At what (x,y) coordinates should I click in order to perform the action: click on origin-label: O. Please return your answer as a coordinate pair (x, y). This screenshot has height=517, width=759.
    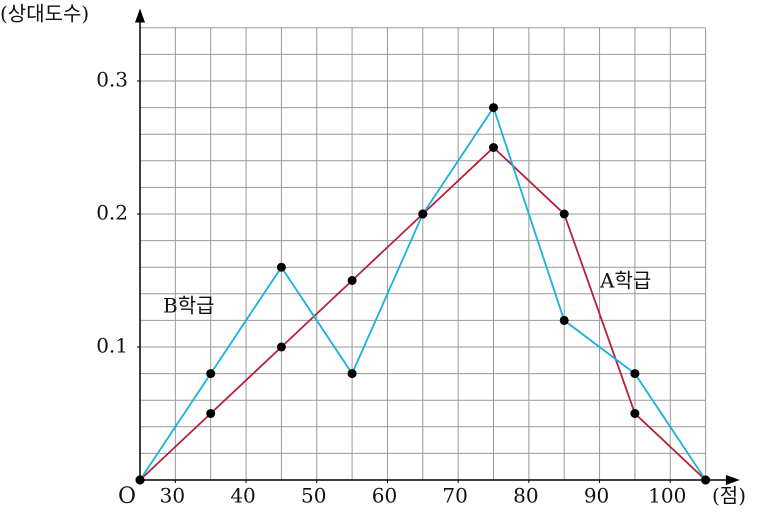
    Looking at the image, I should click on (127, 496).